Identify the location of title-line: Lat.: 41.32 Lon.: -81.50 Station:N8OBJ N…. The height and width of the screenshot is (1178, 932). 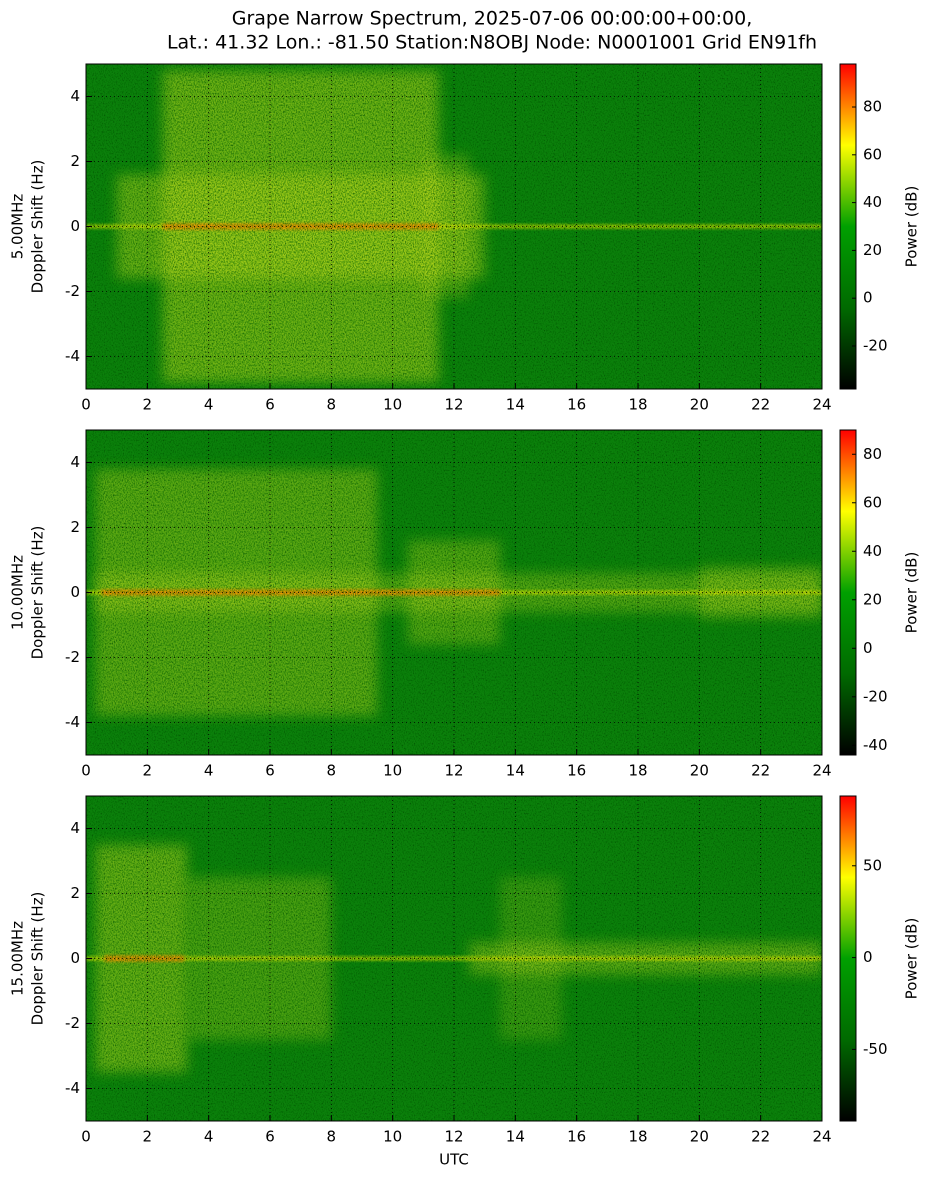
(492, 43).